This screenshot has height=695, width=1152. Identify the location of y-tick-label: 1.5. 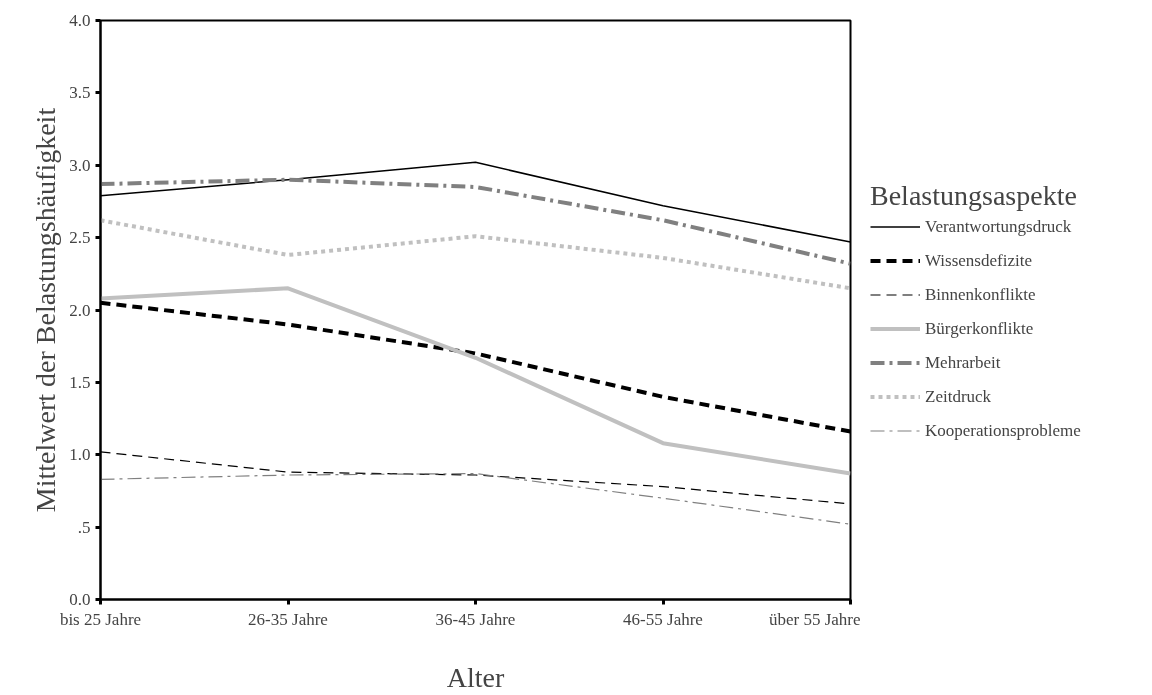
(80, 382).